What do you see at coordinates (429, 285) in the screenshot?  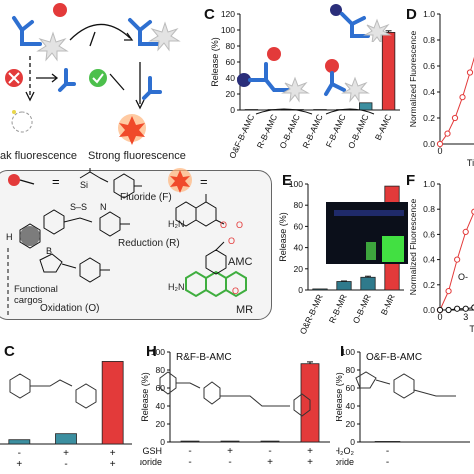 I see `y-tick-label: 0.2` at bounding box center [429, 285].